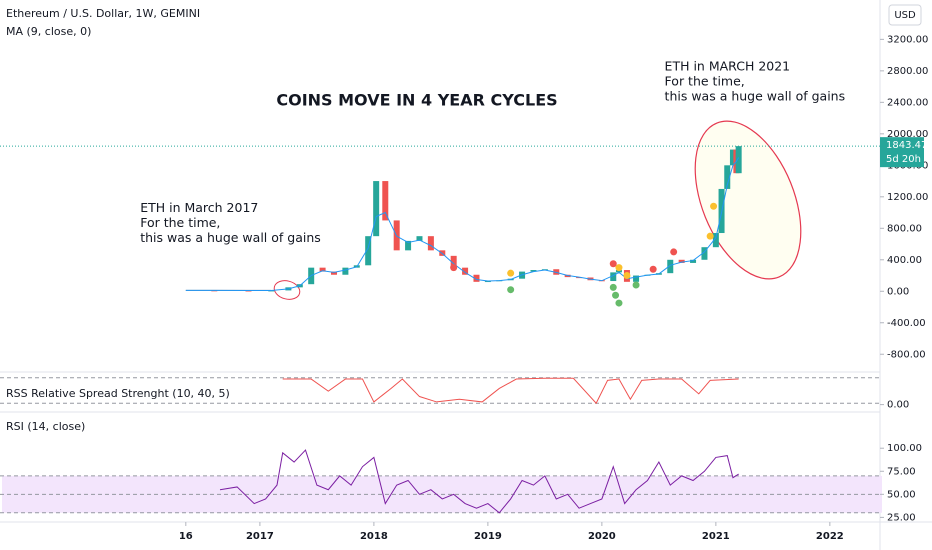  I want to click on annotation: ETH in MARCH 2021, so click(728, 65).